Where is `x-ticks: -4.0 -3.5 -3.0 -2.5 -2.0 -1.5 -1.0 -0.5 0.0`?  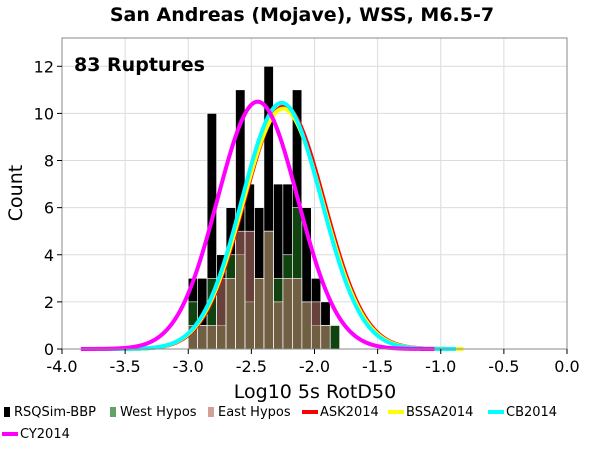 x-ticks: -4.0 -3.5 -3.0 -2.5 -2.0 -1.5 -1.0 -0.5 0.0 is located at coordinates (313, 362).